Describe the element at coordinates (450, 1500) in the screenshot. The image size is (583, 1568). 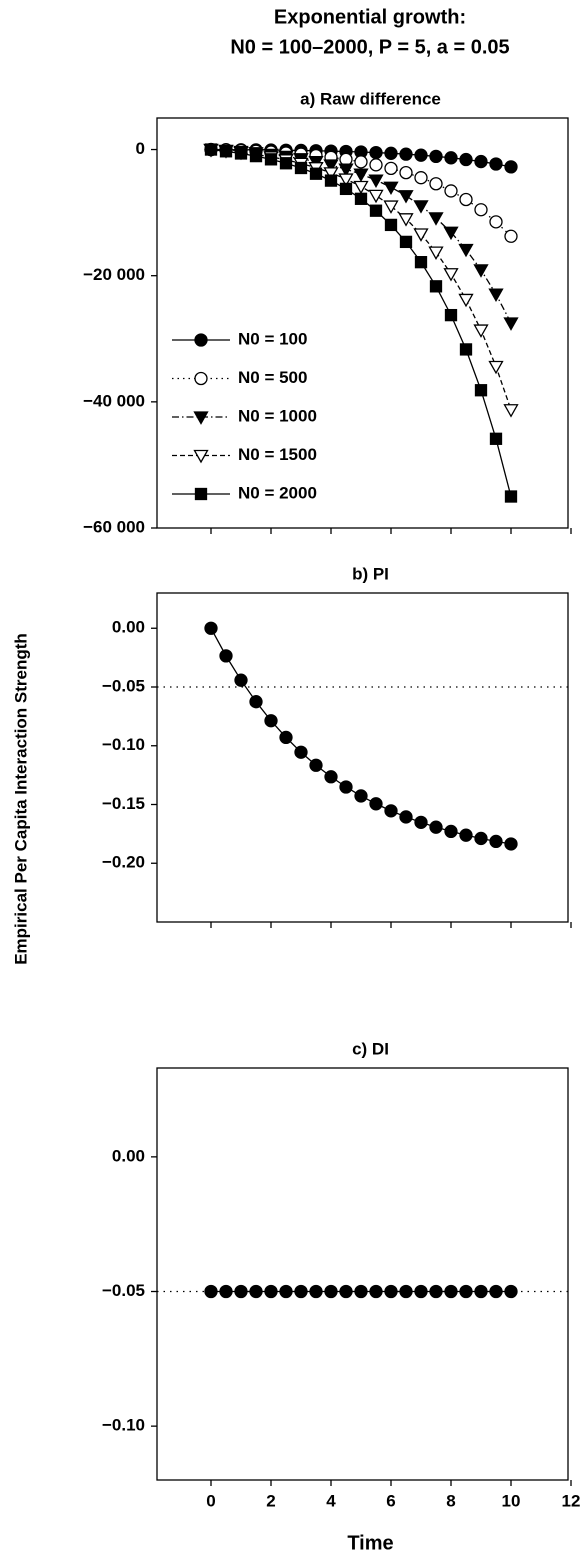
I see `x-tick-label: 8` at that location.